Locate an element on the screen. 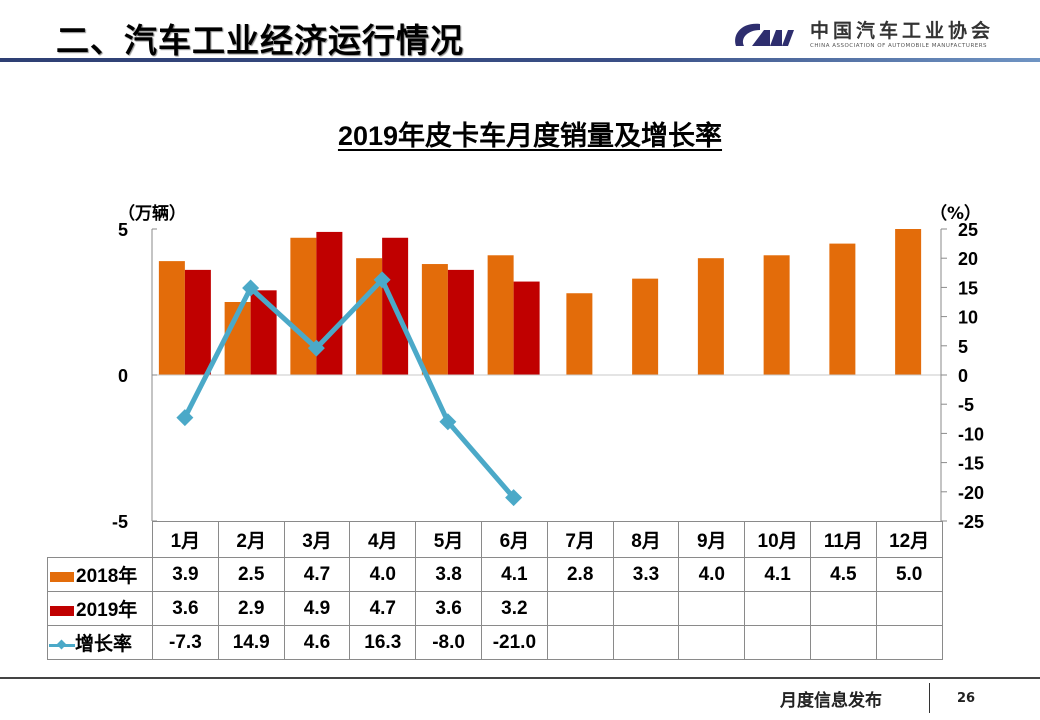  data-label: 4.0 is located at coordinates (383, 574).